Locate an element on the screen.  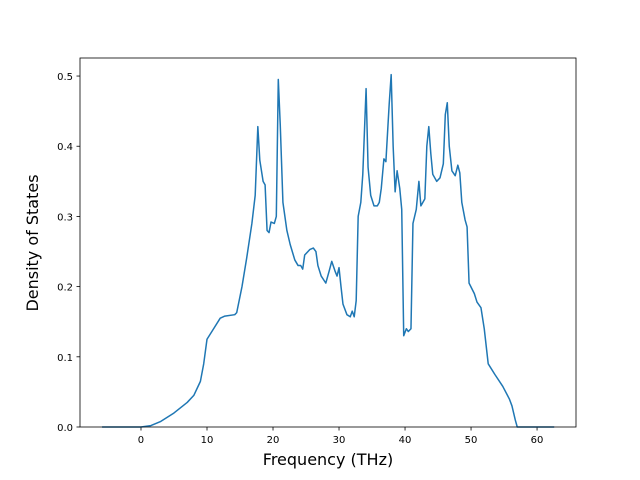
y-tick-label: 0.0 is located at coordinates (65, 428).